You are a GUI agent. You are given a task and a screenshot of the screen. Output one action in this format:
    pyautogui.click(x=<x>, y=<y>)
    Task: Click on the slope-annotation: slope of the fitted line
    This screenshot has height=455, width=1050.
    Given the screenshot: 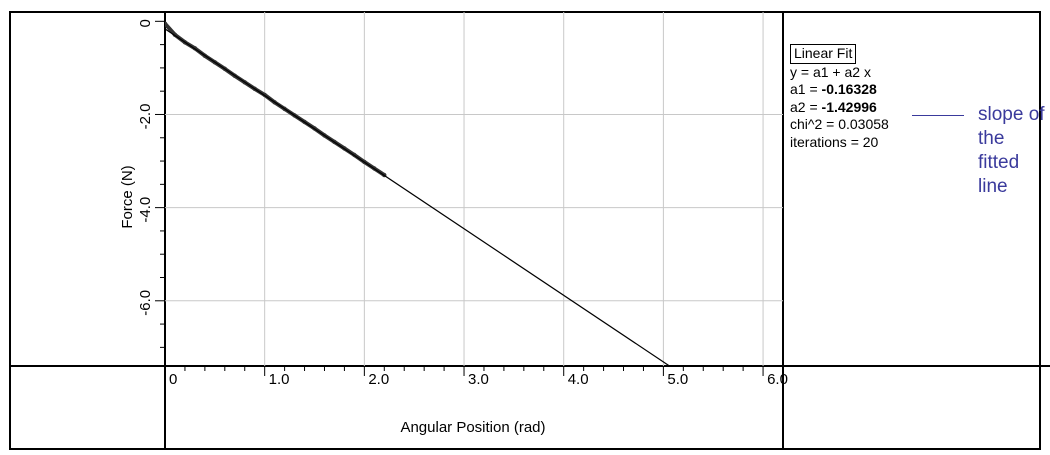 What is the action you would take?
    pyautogui.click(x=1011, y=150)
    